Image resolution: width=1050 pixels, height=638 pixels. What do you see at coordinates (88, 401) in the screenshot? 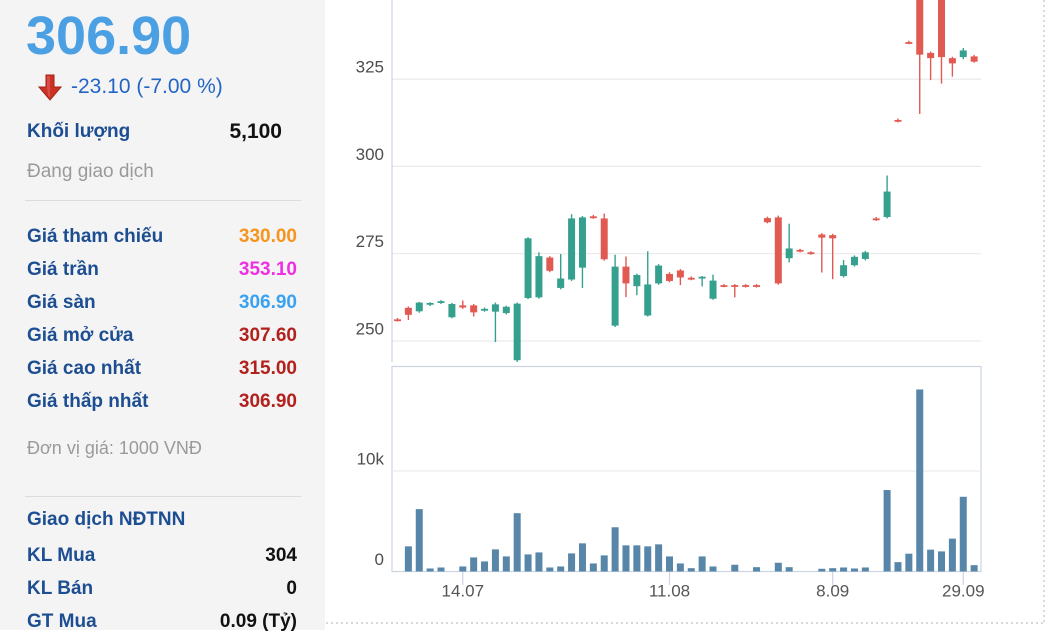
I see `row-label: Giá thấp nhất` at bounding box center [88, 401].